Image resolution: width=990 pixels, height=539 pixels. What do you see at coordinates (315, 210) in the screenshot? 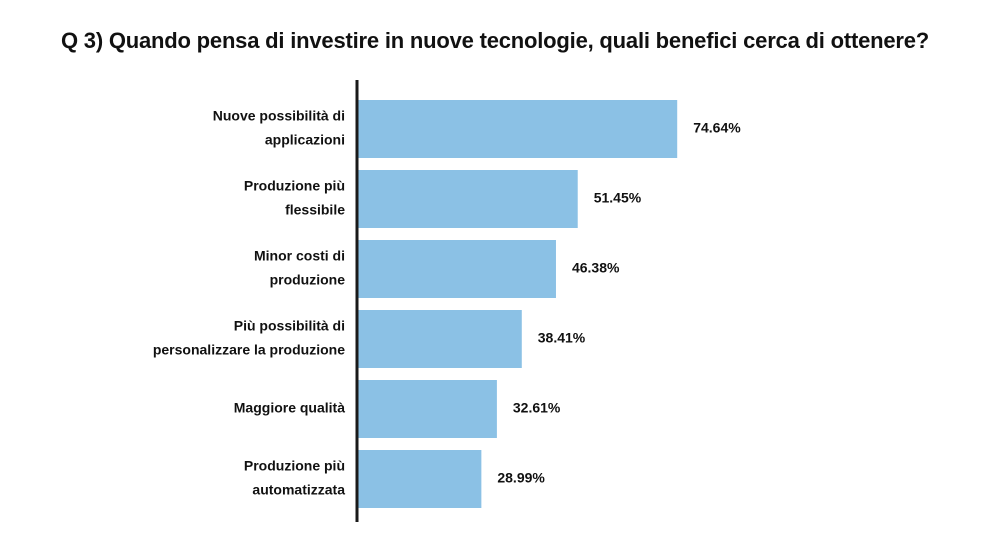
I see `category-label-line: flessibile` at bounding box center [315, 210].